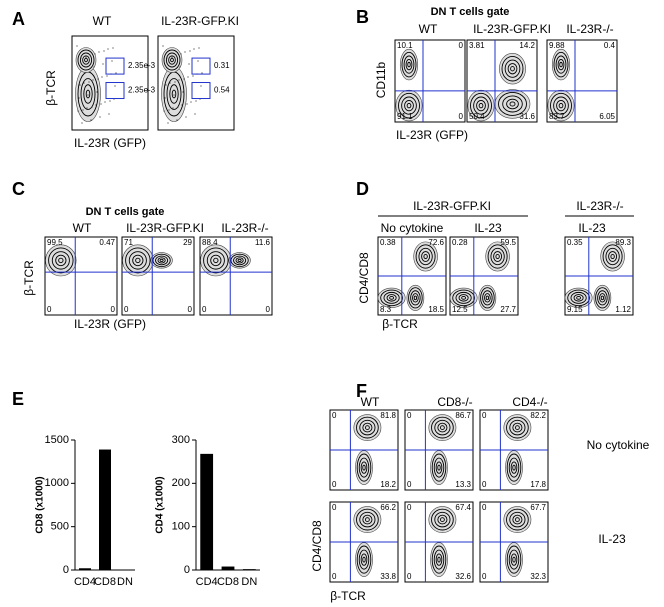 The height and width of the screenshot is (607, 664). I want to click on quadrant-value: 18.5, so click(436, 309).